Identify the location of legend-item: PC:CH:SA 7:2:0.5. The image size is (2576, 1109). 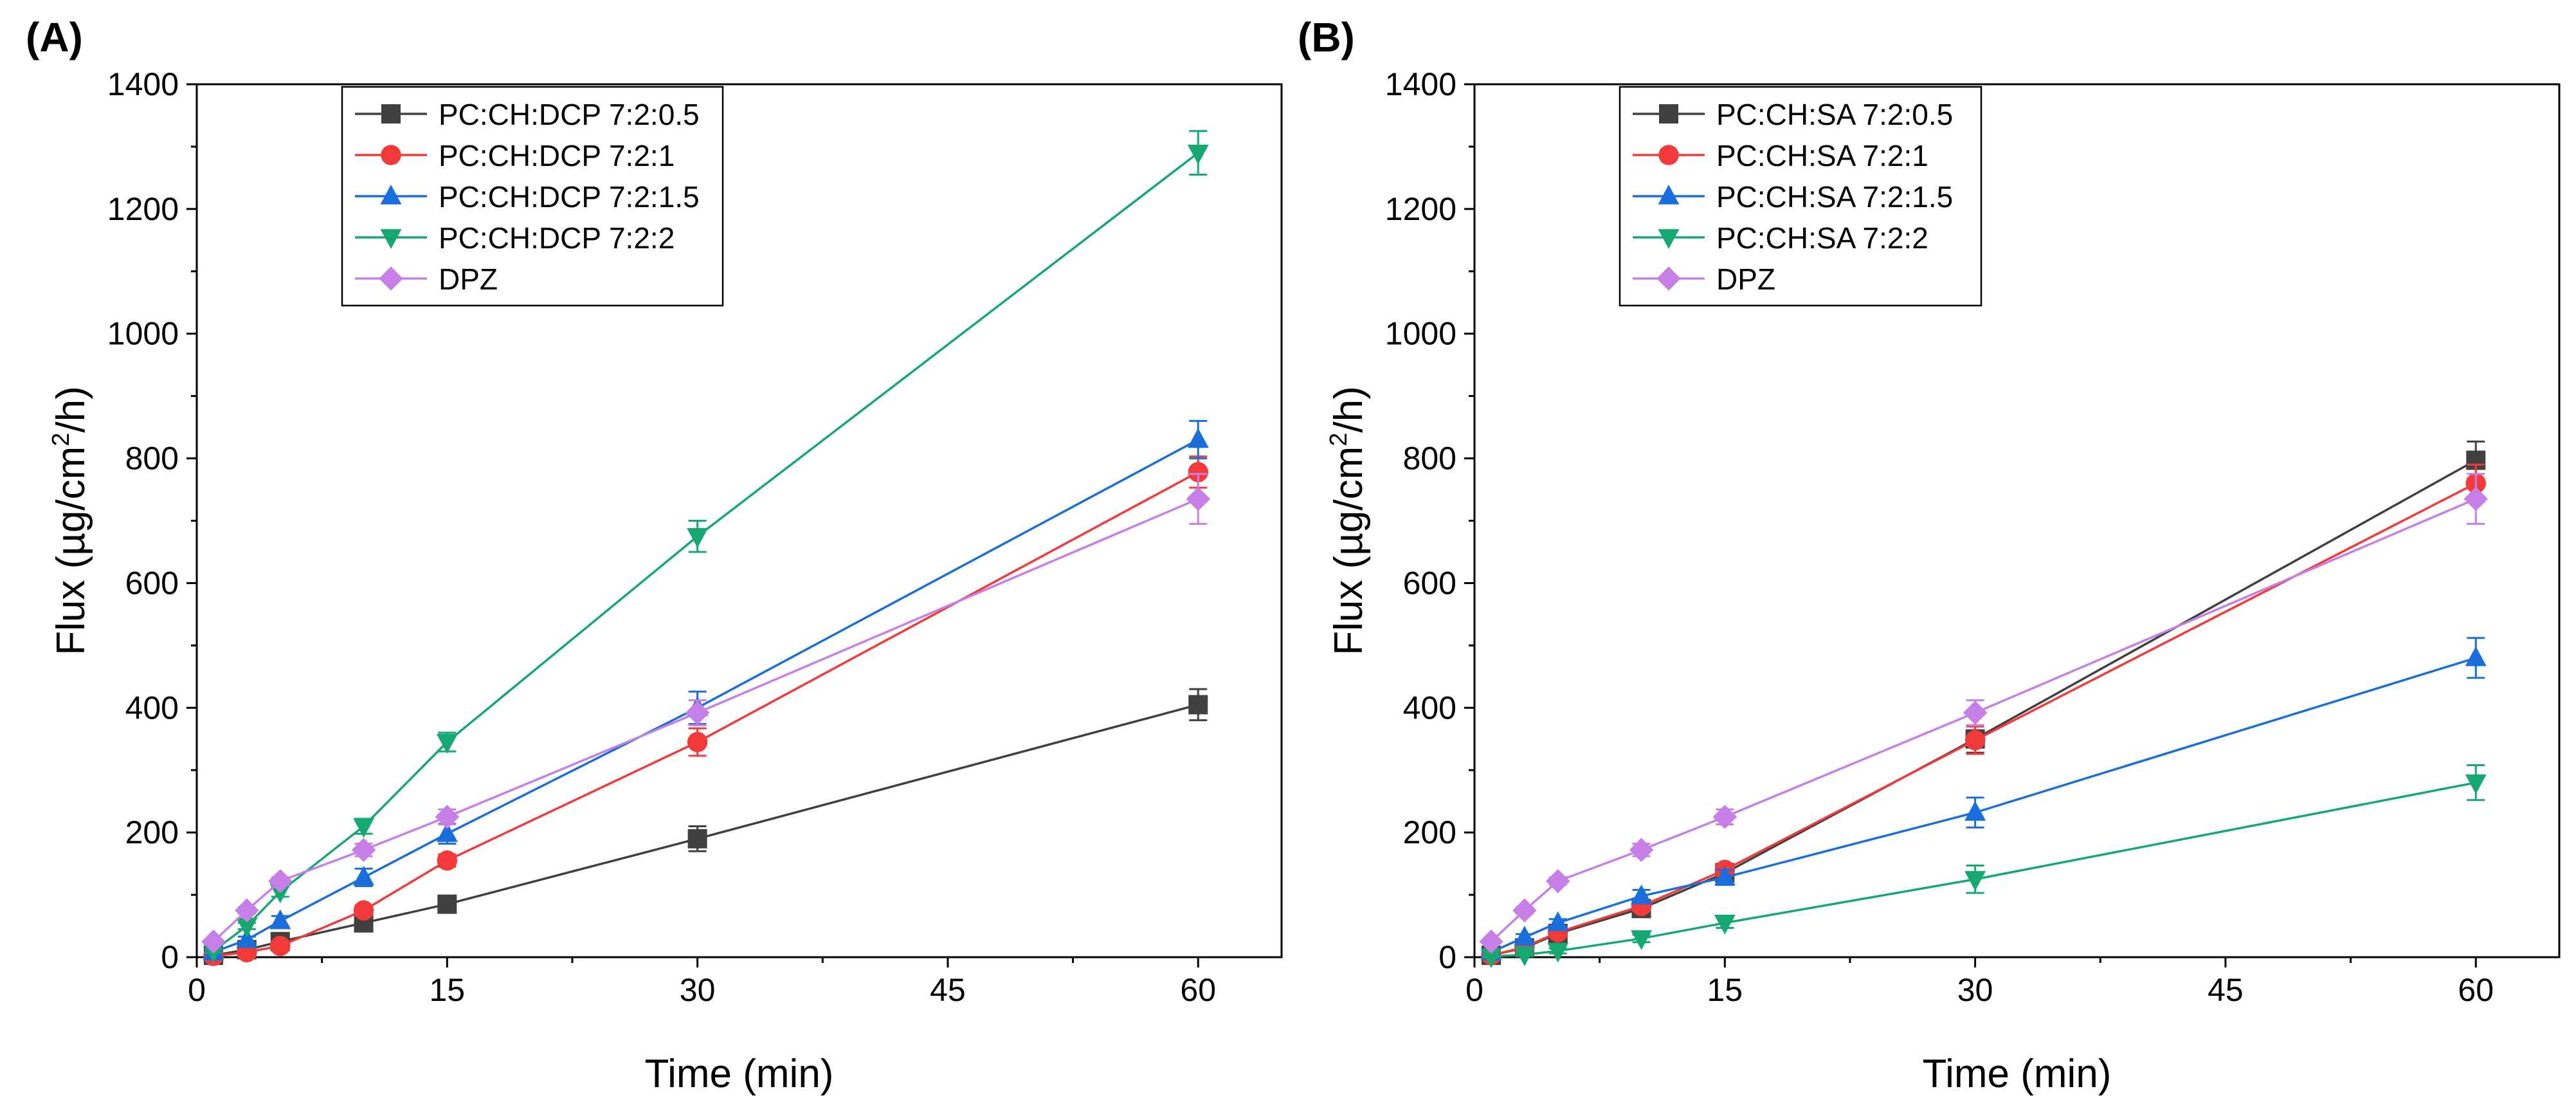
(1793, 115).